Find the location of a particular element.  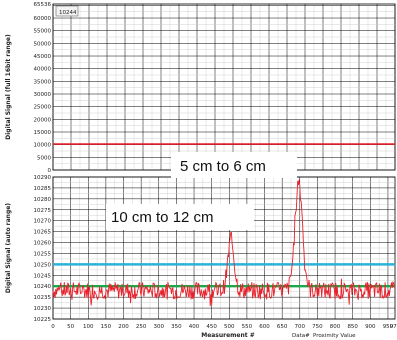

bottom-x-tick-label: 700 is located at coordinates (300, 327).